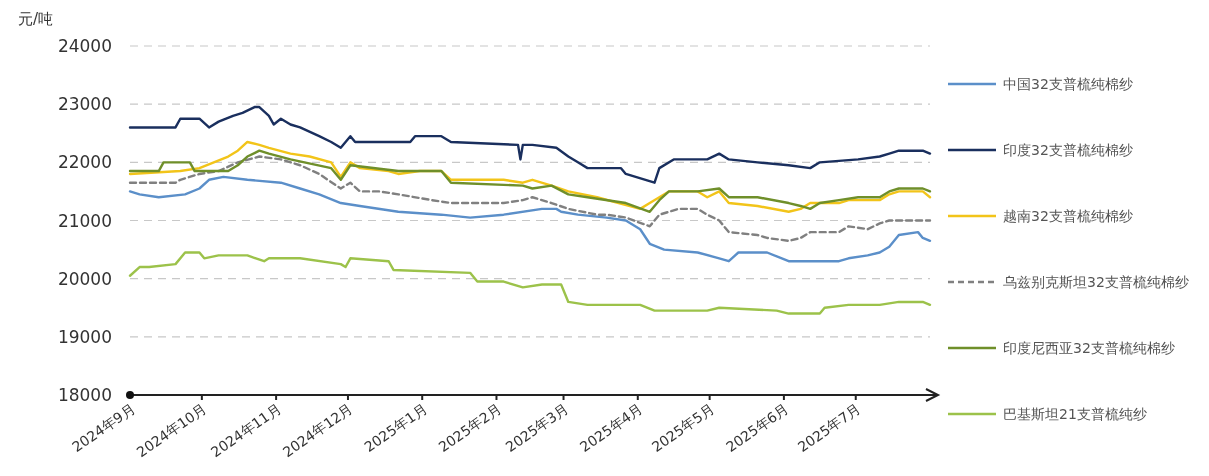 This screenshot has width=1209, height=476. I want to click on legend-label: 印度32支普梳纯棉纱, so click(1068, 150).